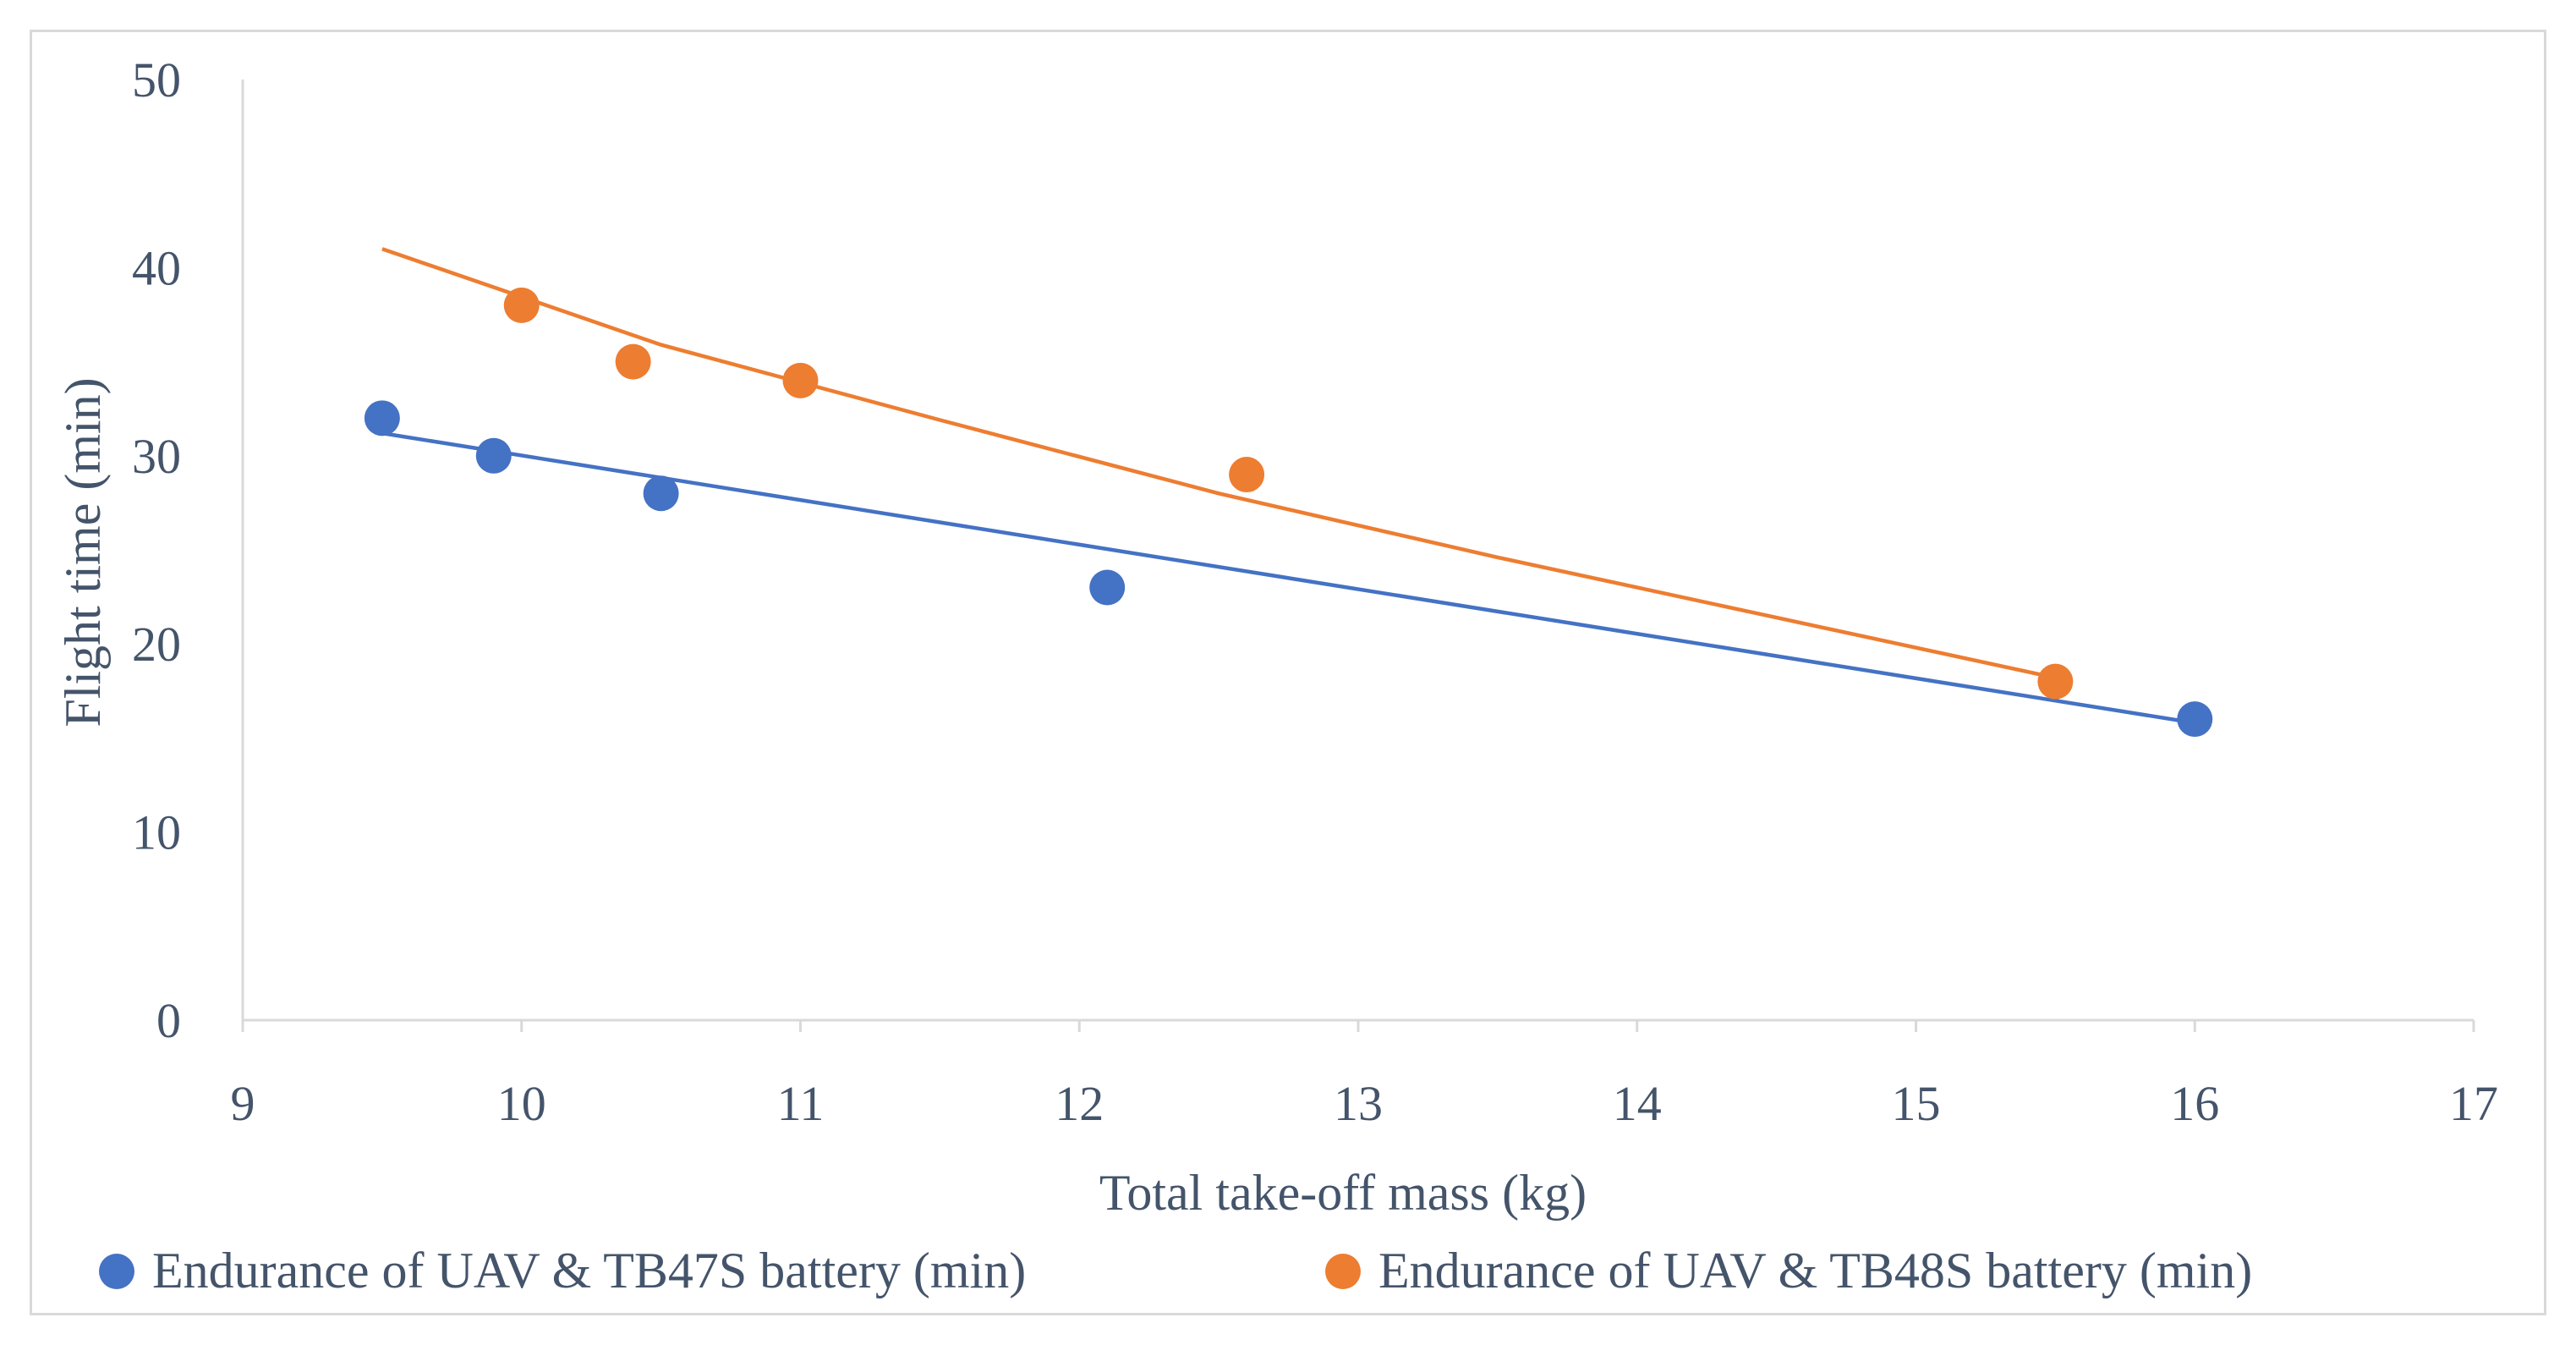 The image size is (2576, 1345). Describe the element at coordinates (1343, 1193) in the screenshot. I see `x-axis-title: Total take-off mass (kg)` at that location.